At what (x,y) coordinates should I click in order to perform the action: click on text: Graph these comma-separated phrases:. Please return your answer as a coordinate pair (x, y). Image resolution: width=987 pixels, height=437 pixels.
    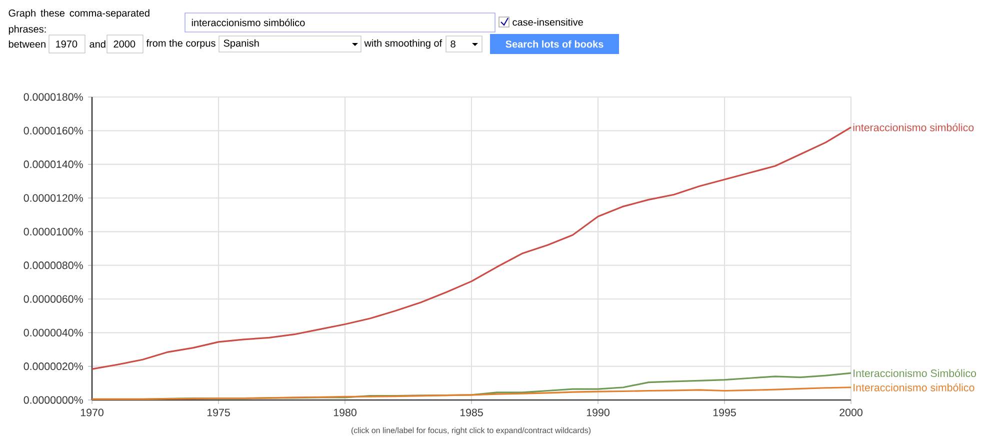
    Looking at the image, I should click on (79, 22).